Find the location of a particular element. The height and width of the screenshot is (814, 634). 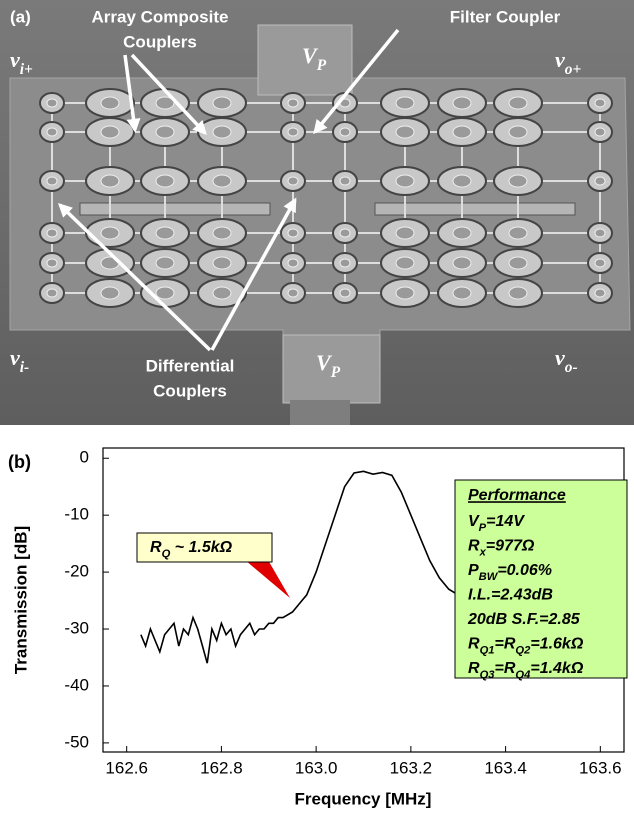

annotation-text: RQ ~ 1.5kΩ is located at coordinates (191, 549).